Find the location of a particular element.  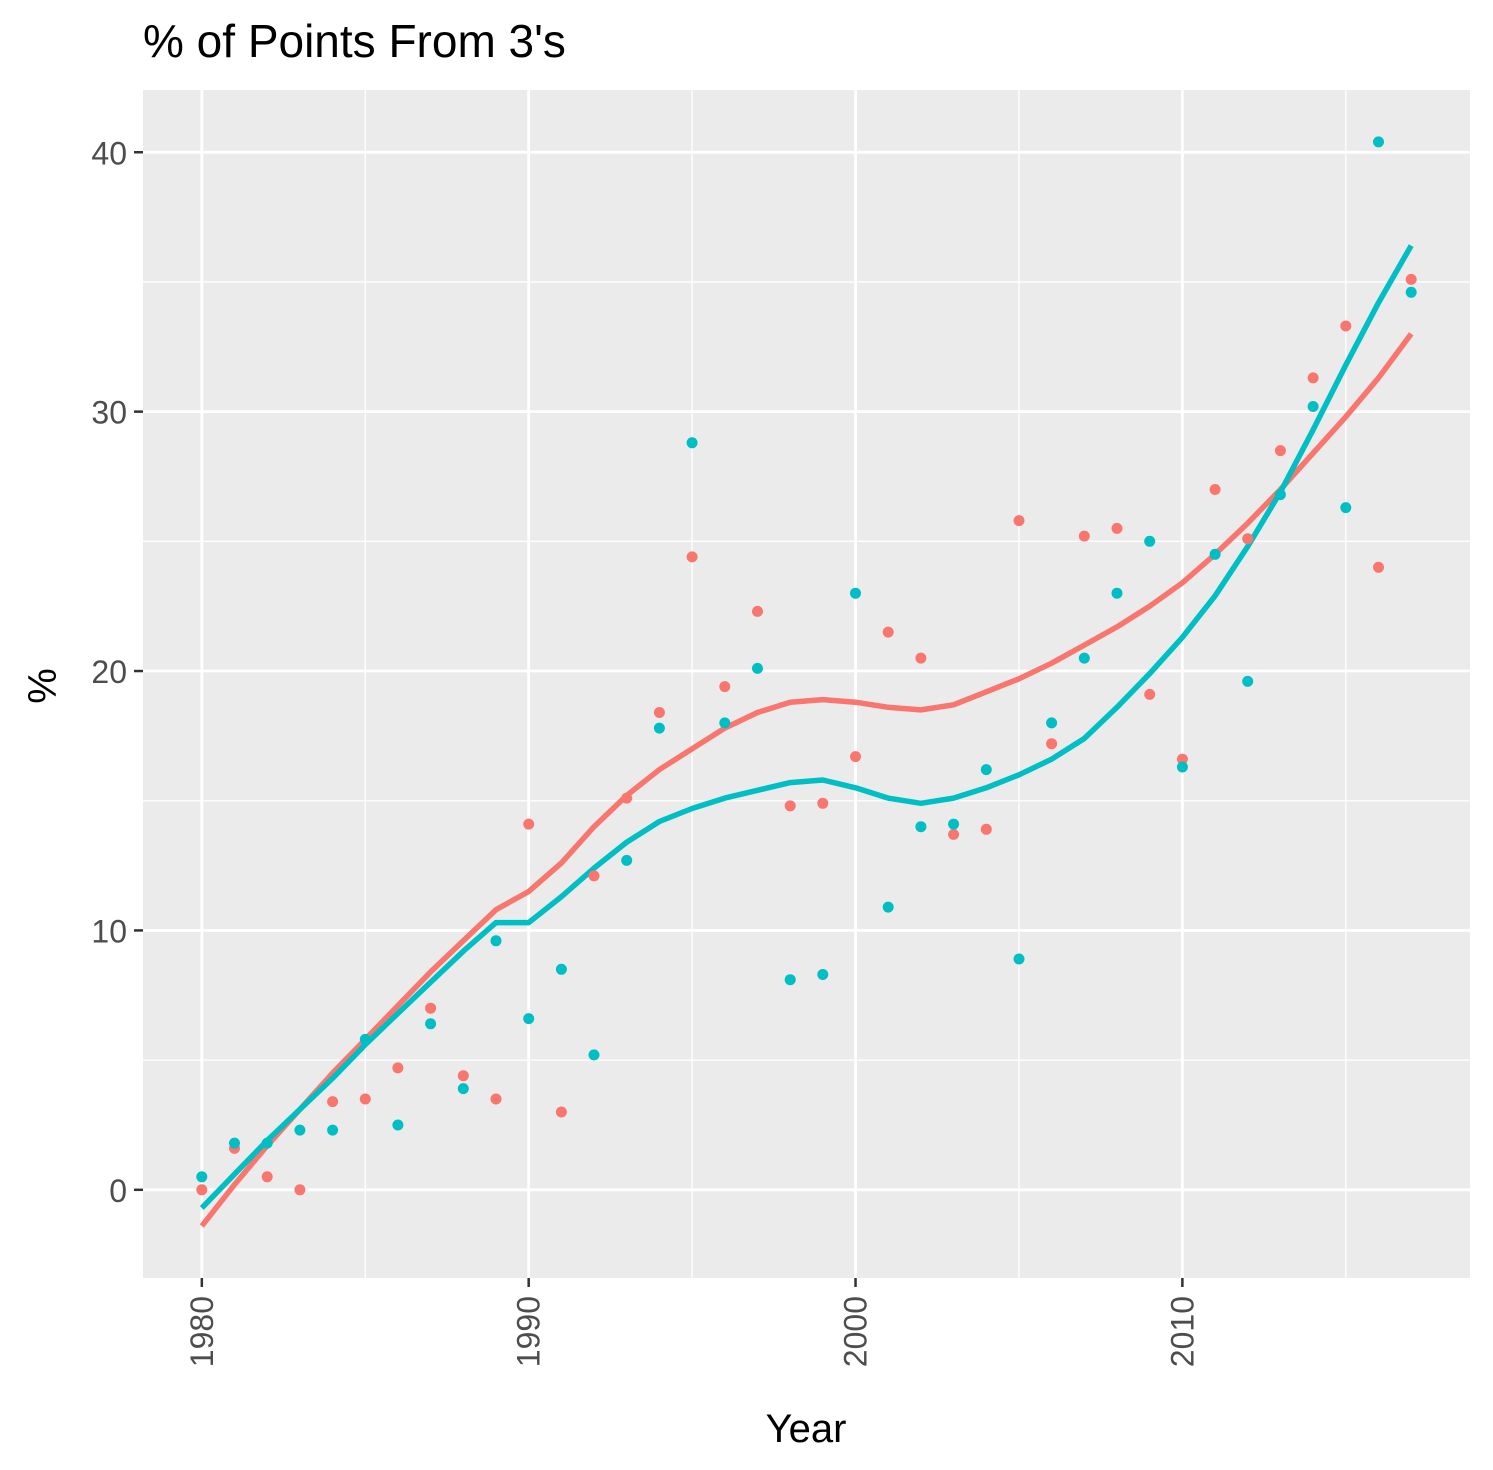

y-tick-label: 40 is located at coordinates (109, 153).